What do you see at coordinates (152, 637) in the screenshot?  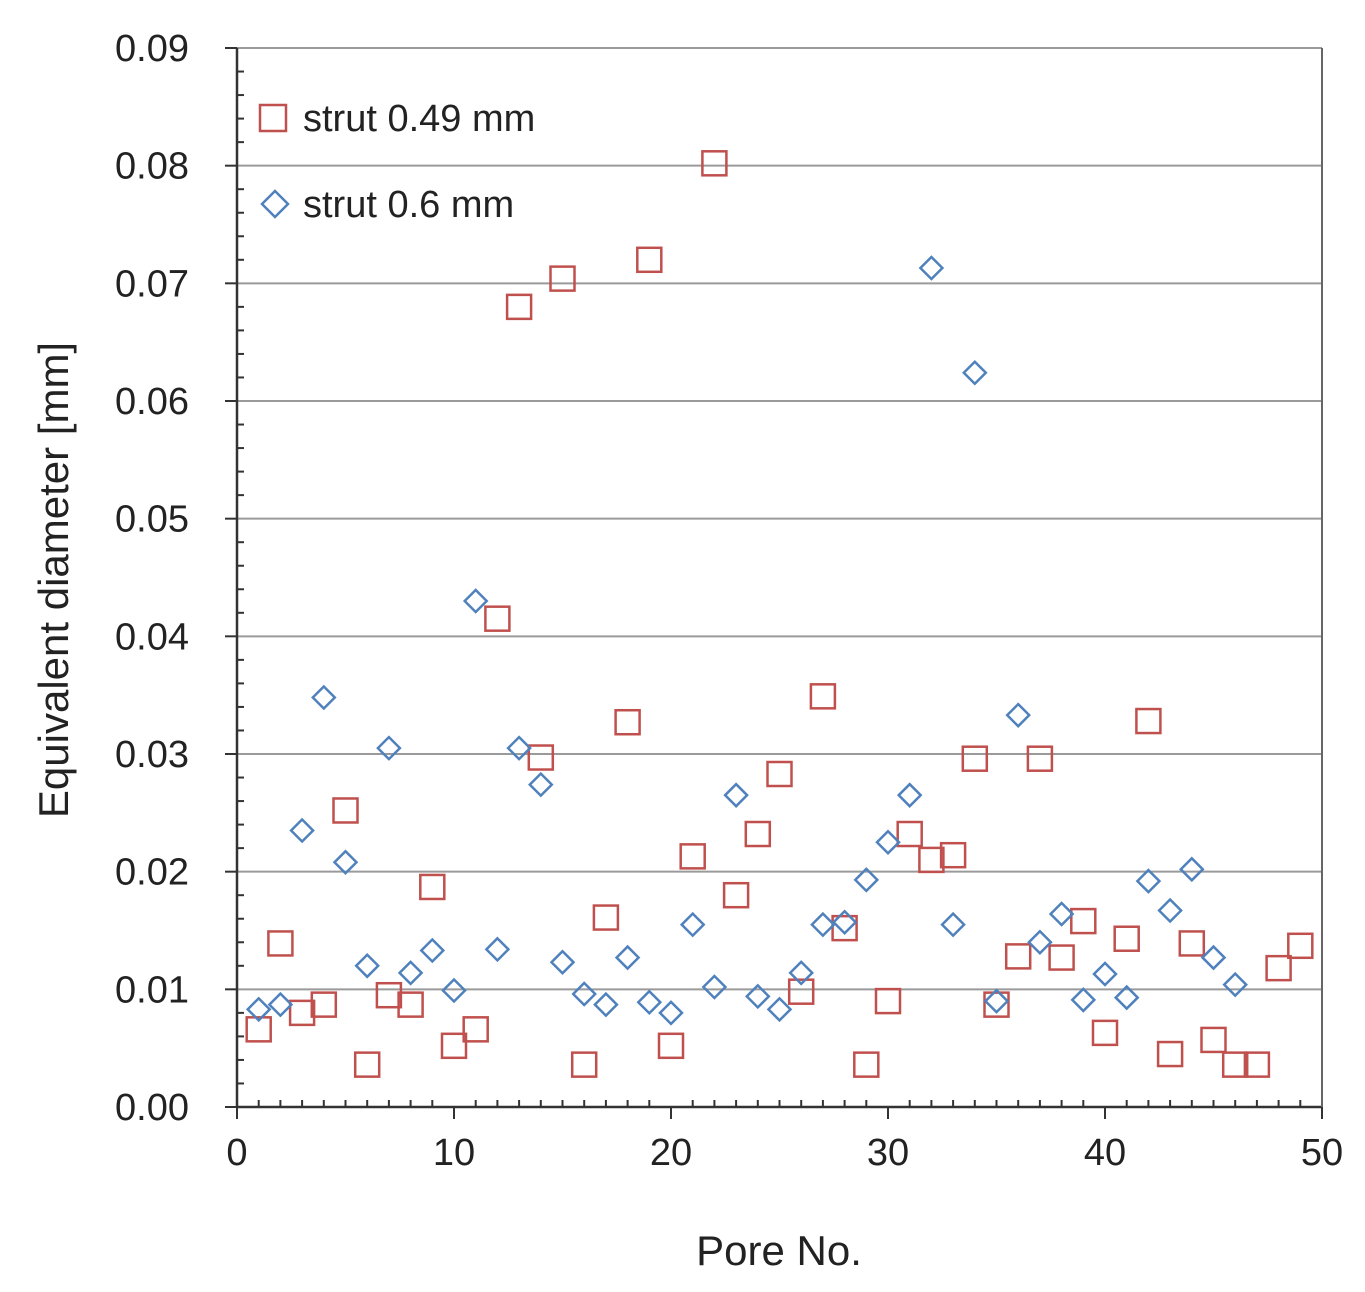 I see `y-tick-label: 0.04` at bounding box center [152, 637].